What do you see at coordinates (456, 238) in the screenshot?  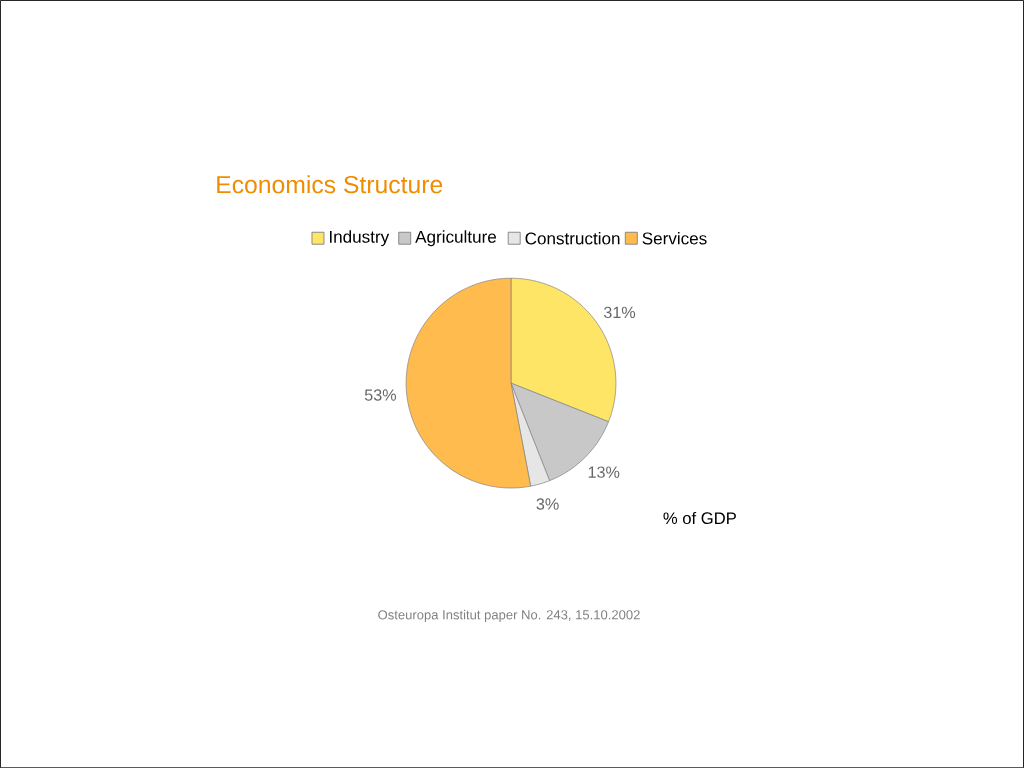 I see `legend-label: Agriculture` at bounding box center [456, 238].